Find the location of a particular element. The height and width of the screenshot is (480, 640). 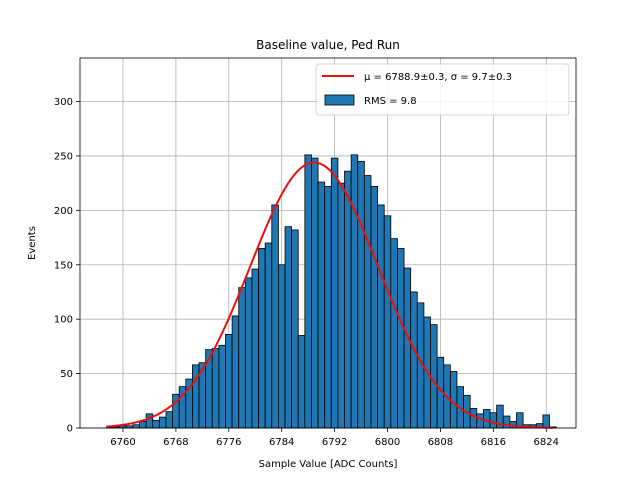

legend-histogram-label: RMS = 9.8 is located at coordinates (390, 101).